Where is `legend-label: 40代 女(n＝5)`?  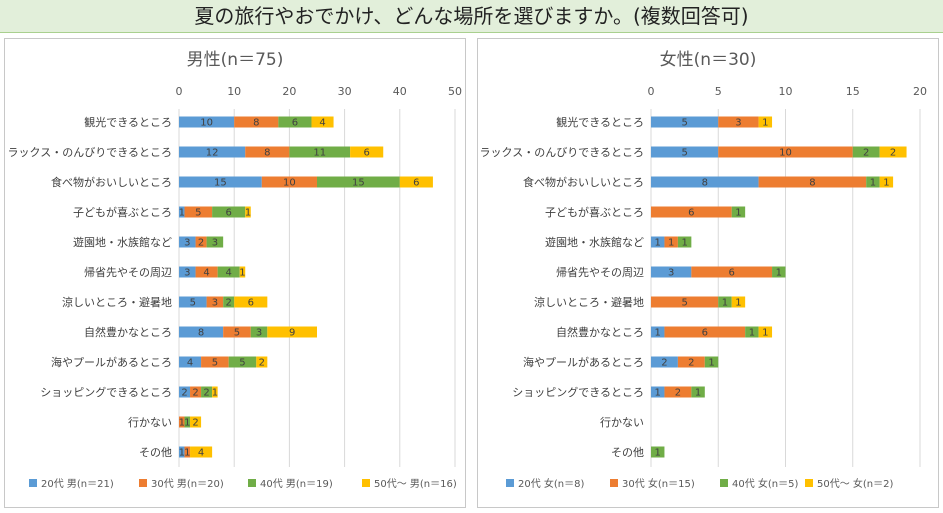 legend-label: 40代 女(n＝5) is located at coordinates (765, 483).